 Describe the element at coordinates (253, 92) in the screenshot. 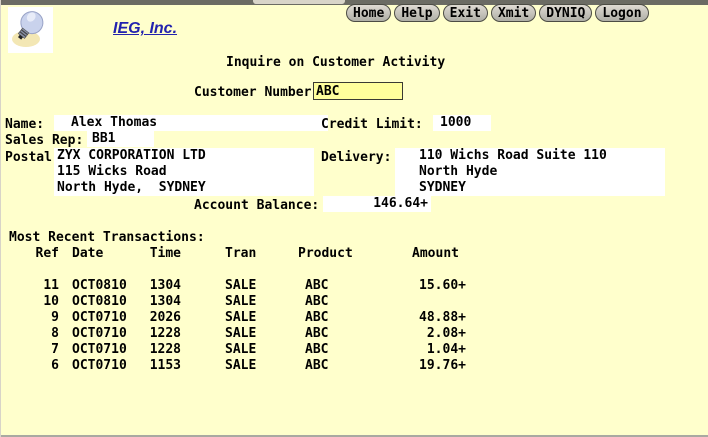

I see `customer-number-label: Customer Number` at that location.